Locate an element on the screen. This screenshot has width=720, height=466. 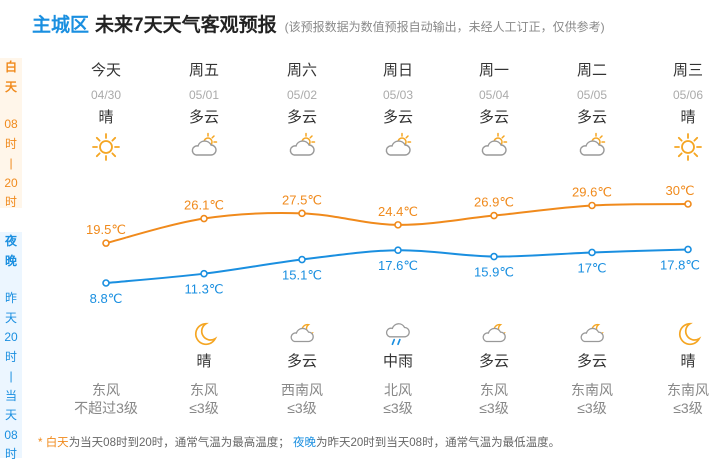
side-night-char: 20 is located at coordinates (11, 337).